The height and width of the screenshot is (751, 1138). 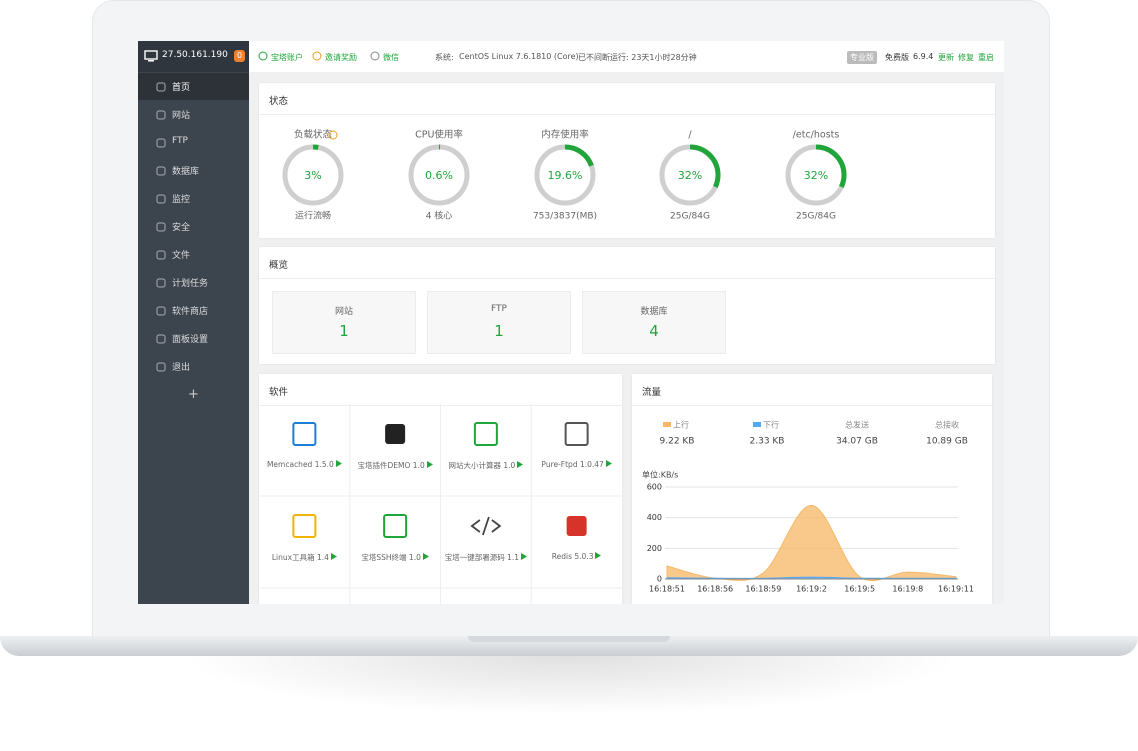 What do you see at coordinates (391, 57) in the screenshot?
I see `top-link: 微信` at bounding box center [391, 57].